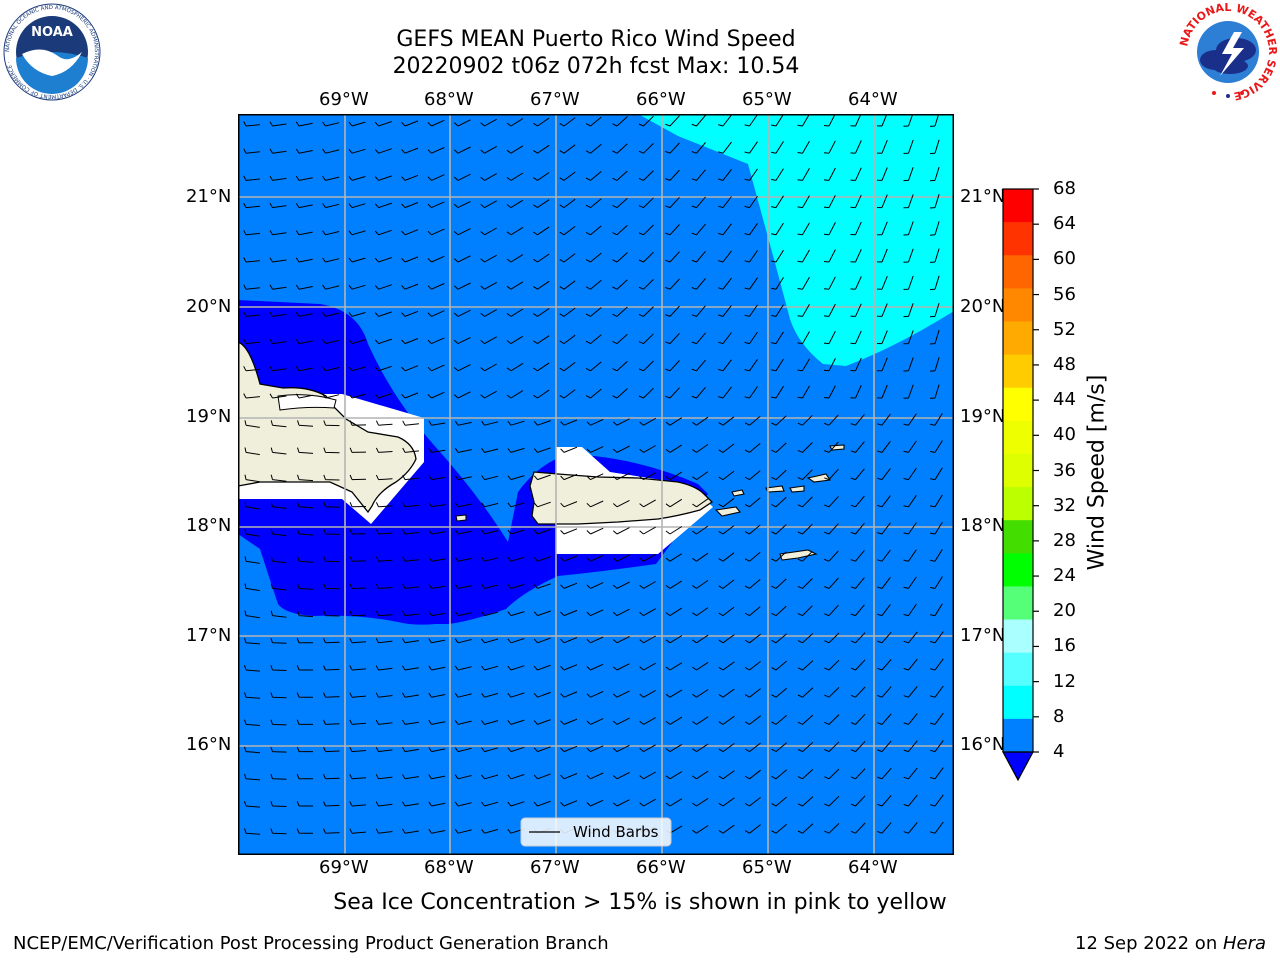 The width and height of the screenshot is (1280, 960). Describe the element at coordinates (1064, 294) in the screenshot. I see `colorbar-tick-label: 56` at that location.